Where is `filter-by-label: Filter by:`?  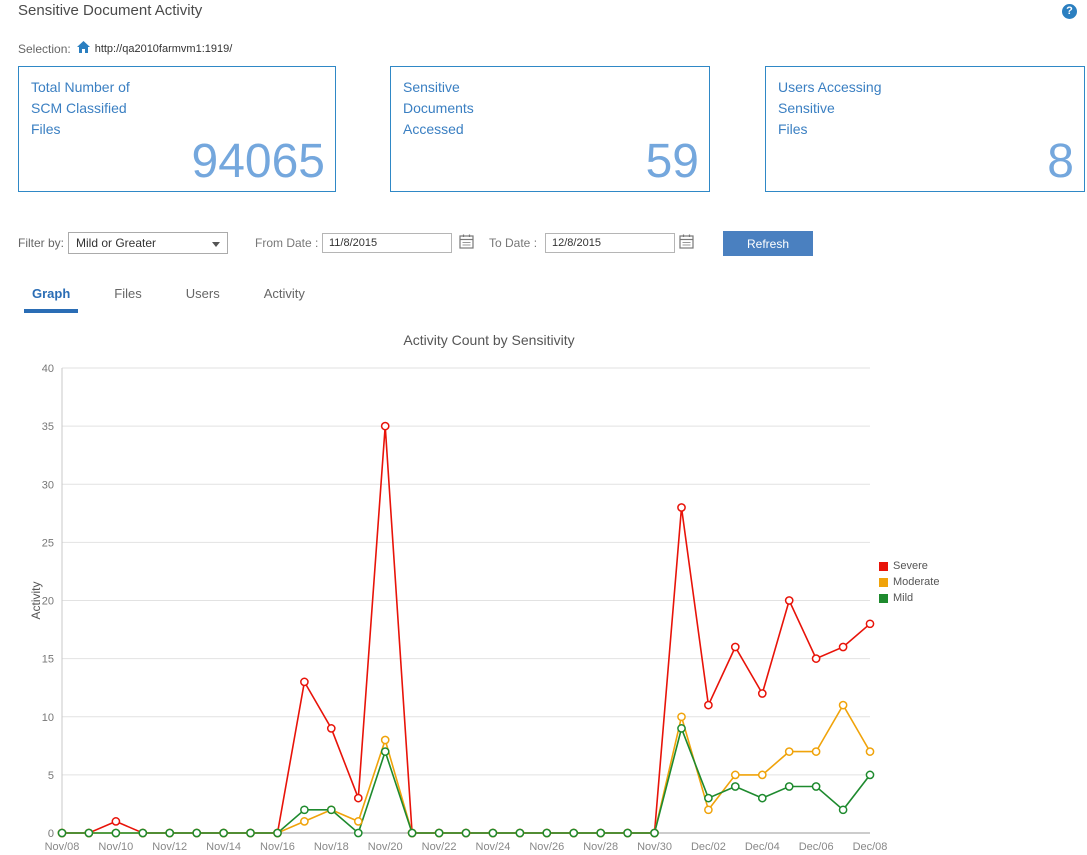
filter-by-label: Filter by: is located at coordinates (41, 243).